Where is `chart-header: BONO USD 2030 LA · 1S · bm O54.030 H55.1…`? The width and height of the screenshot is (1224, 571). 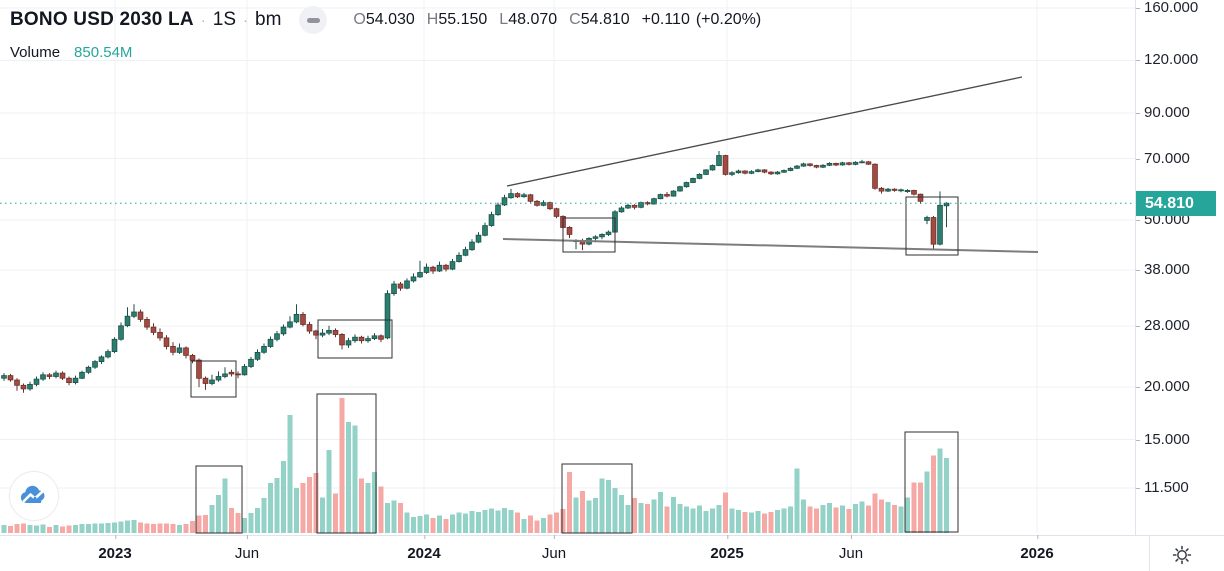 chart-header: BONO USD 2030 LA · 1S · bm O54.030 H55.1… is located at coordinates (388, 20).